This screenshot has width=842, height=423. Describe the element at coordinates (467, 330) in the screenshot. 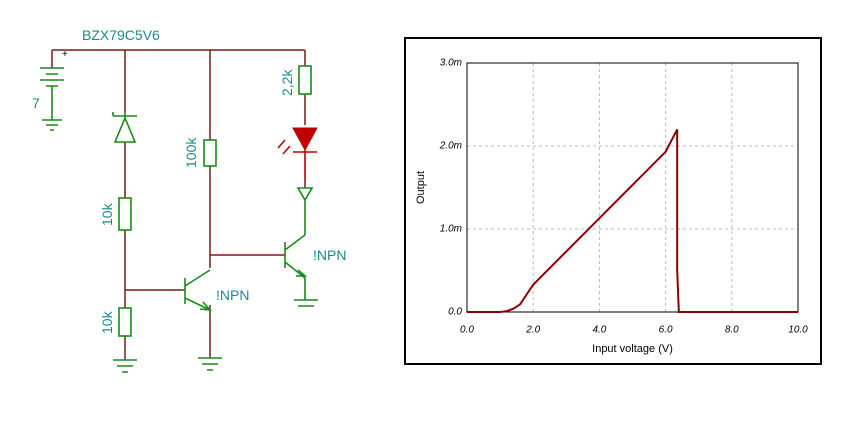

I see `x-tick-label: 0.0` at that location.